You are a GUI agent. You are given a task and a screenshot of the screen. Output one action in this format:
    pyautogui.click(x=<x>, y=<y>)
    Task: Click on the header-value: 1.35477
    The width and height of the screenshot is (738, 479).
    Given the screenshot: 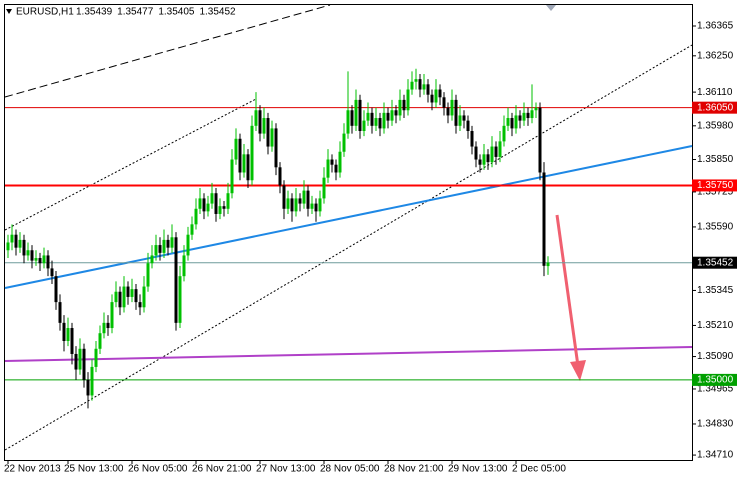 What is the action you would take?
    pyautogui.click(x=135, y=12)
    